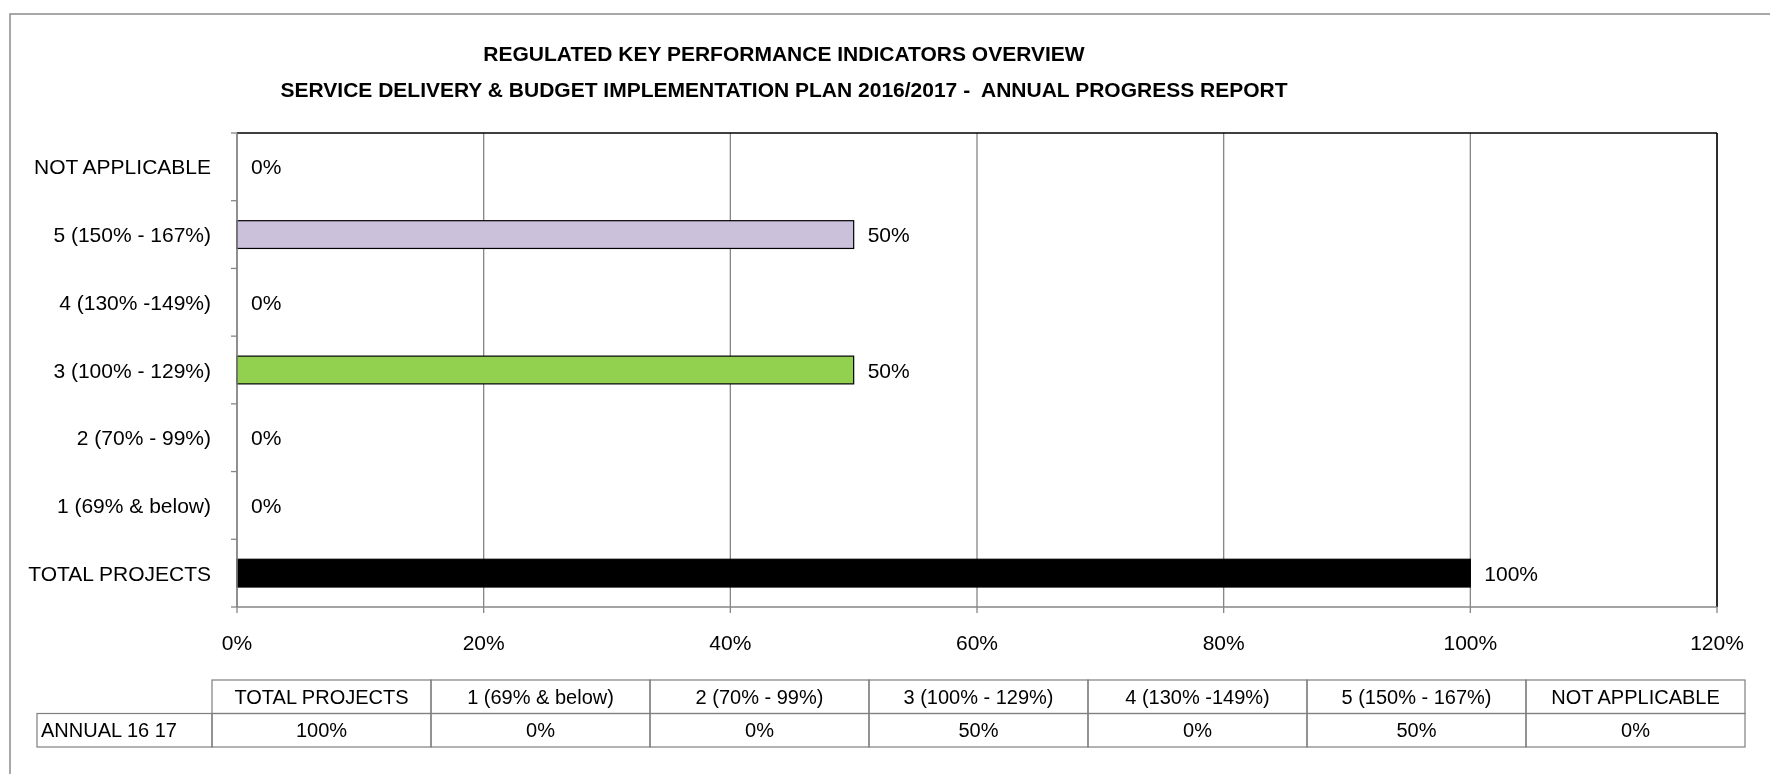 The height and width of the screenshot is (774, 1770). Describe the element at coordinates (1717, 642) in the screenshot. I see `x-tick-label: 120%` at that location.